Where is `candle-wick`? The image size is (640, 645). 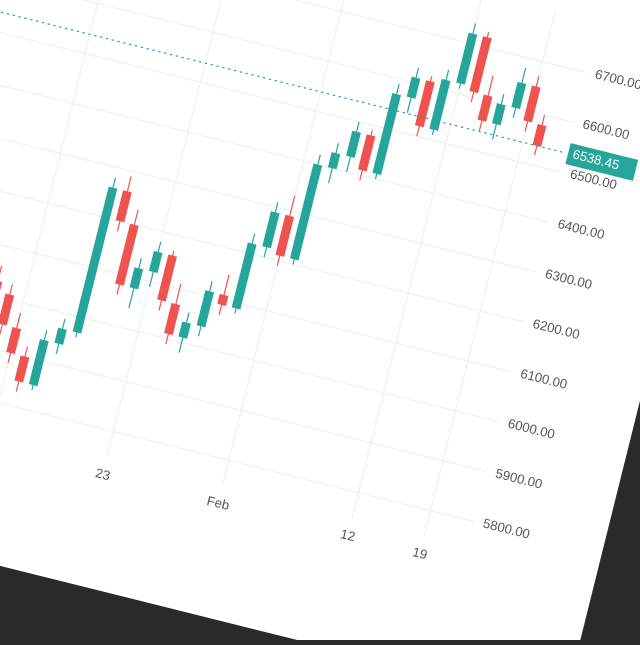 candle-wick is located at coordinates (1, 283).